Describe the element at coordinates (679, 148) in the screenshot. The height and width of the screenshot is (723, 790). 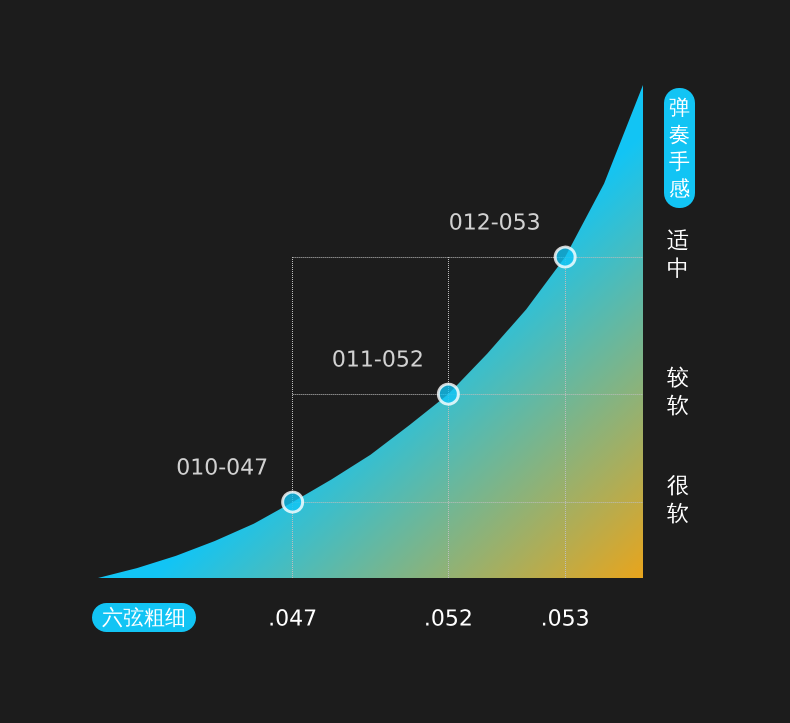
I see `y2-axis-title: 弹奏手感` at that location.